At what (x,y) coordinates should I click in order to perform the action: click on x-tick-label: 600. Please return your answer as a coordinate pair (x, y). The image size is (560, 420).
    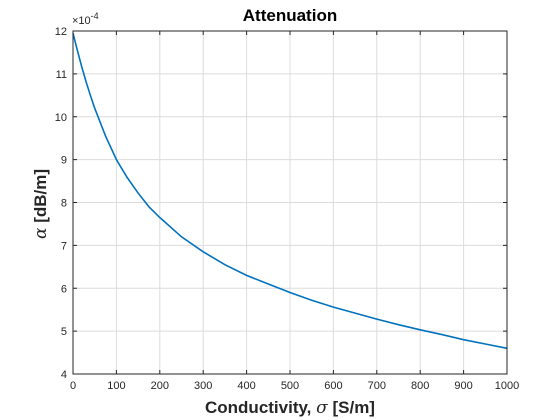
    Looking at the image, I should click on (333, 386).